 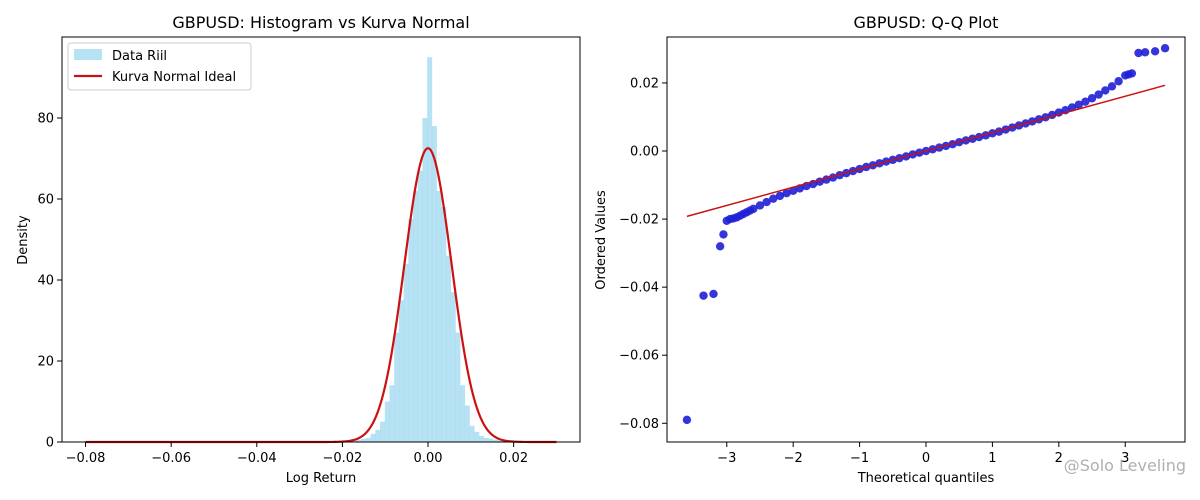 What do you see at coordinates (86, 458) in the screenshot?
I see `histogram-x-tick-label: −0.08` at bounding box center [86, 458].